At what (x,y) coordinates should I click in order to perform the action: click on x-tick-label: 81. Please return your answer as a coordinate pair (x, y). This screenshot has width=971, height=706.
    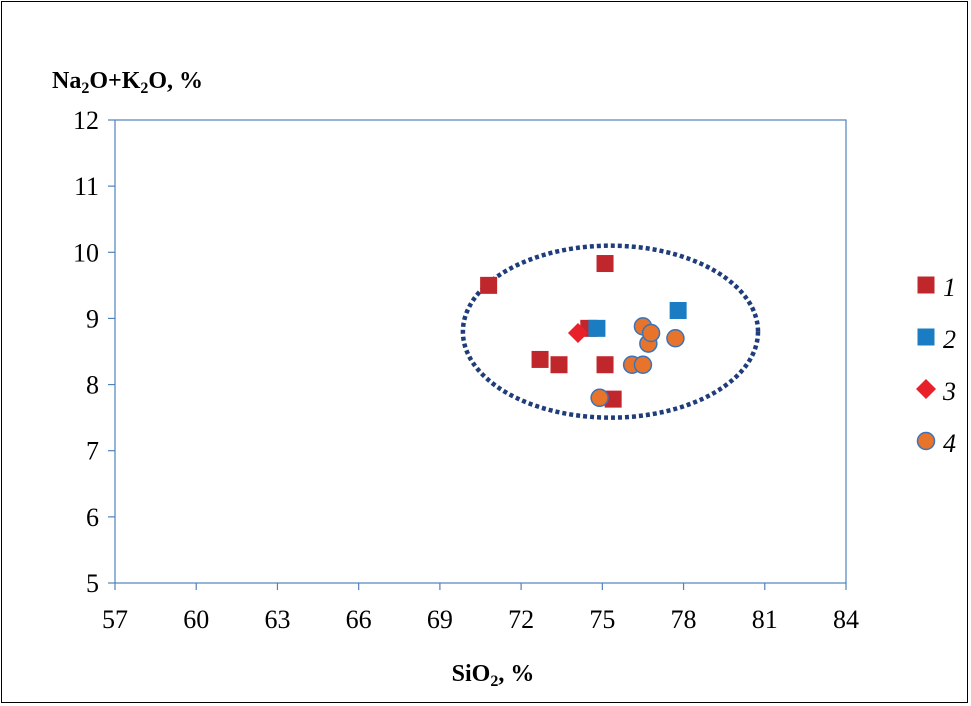
    Looking at the image, I should click on (765, 619).